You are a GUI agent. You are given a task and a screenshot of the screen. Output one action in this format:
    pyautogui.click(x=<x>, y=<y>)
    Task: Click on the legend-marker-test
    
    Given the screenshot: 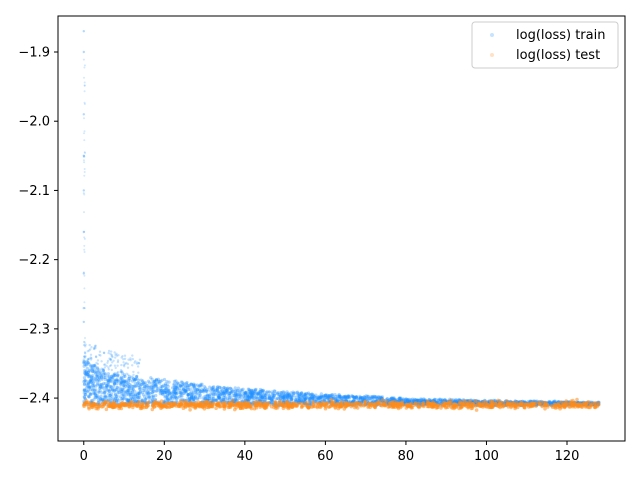 What is the action you would take?
    pyautogui.click(x=492, y=55)
    